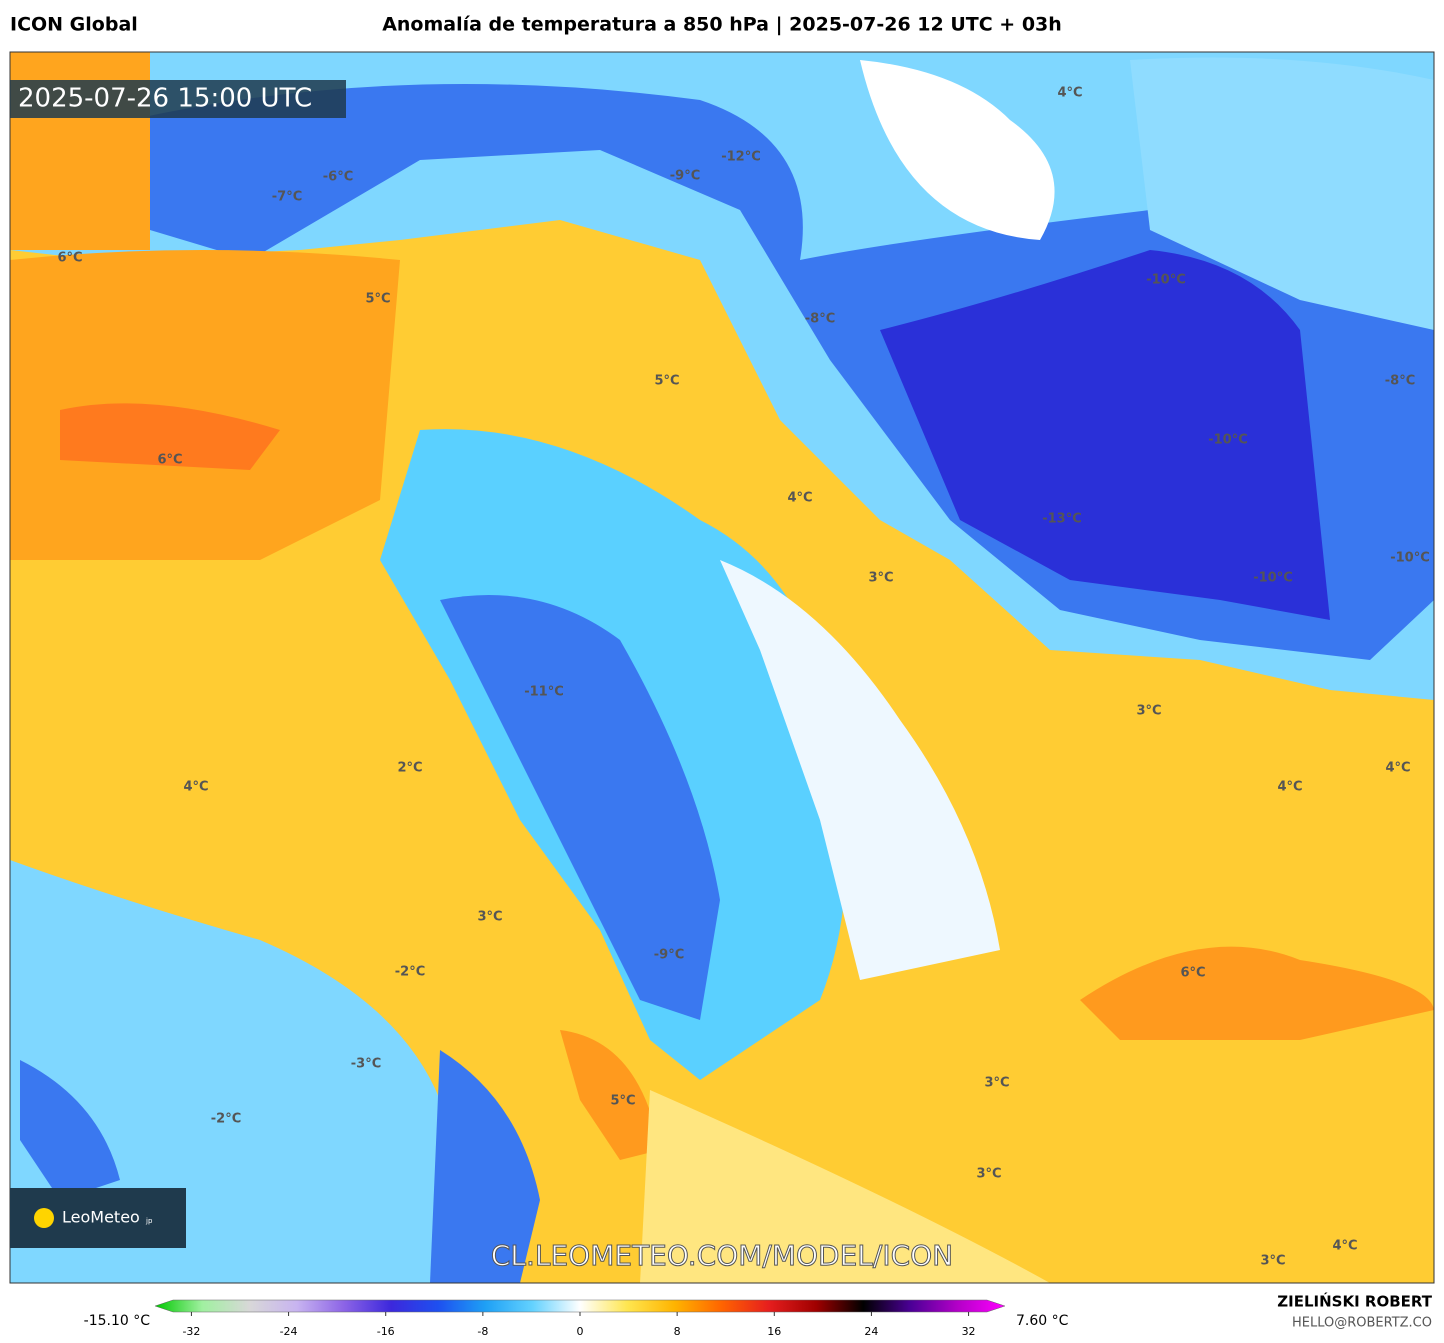  I want to click on colorbar-tick-label: 16, so click(774, 1331).